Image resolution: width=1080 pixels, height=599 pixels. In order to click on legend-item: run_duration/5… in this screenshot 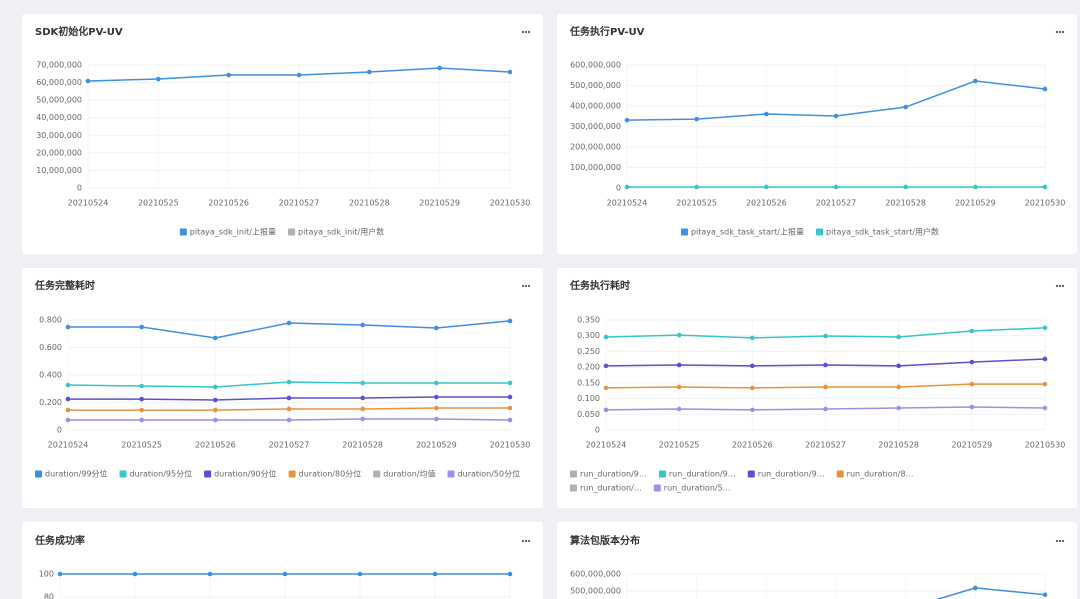, I will do `click(692, 488)`.